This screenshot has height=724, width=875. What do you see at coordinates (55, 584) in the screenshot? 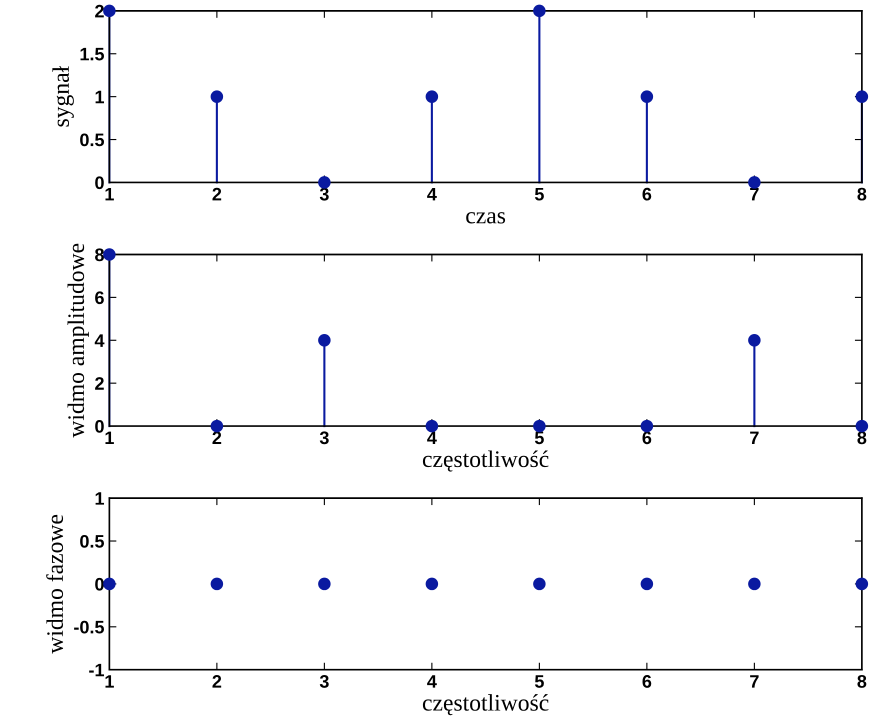
I see `y-axis-title: widmo fazowe` at bounding box center [55, 584].